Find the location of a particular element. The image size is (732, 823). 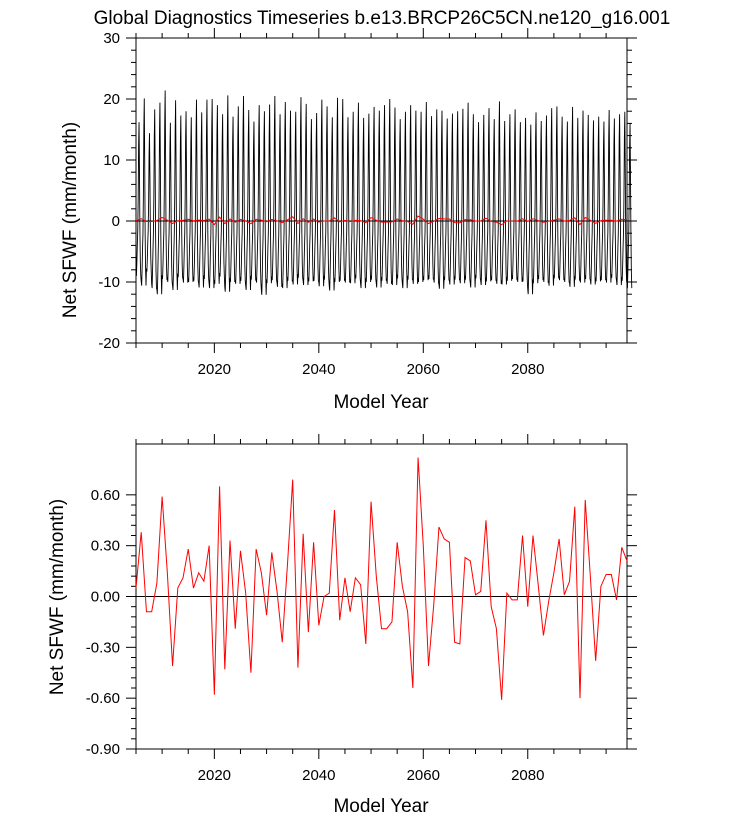

top-annual-series-line is located at coordinates (381, 220).